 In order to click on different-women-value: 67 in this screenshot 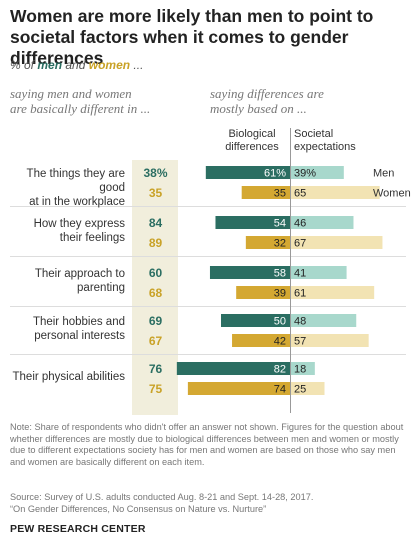, I will do `click(155, 341)`.